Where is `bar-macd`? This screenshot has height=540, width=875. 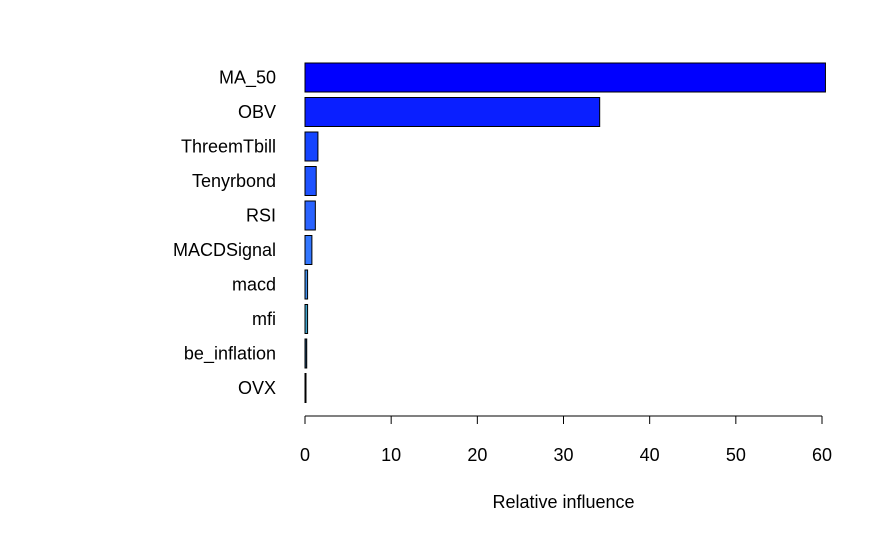
bar-macd is located at coordinates (306, 284).